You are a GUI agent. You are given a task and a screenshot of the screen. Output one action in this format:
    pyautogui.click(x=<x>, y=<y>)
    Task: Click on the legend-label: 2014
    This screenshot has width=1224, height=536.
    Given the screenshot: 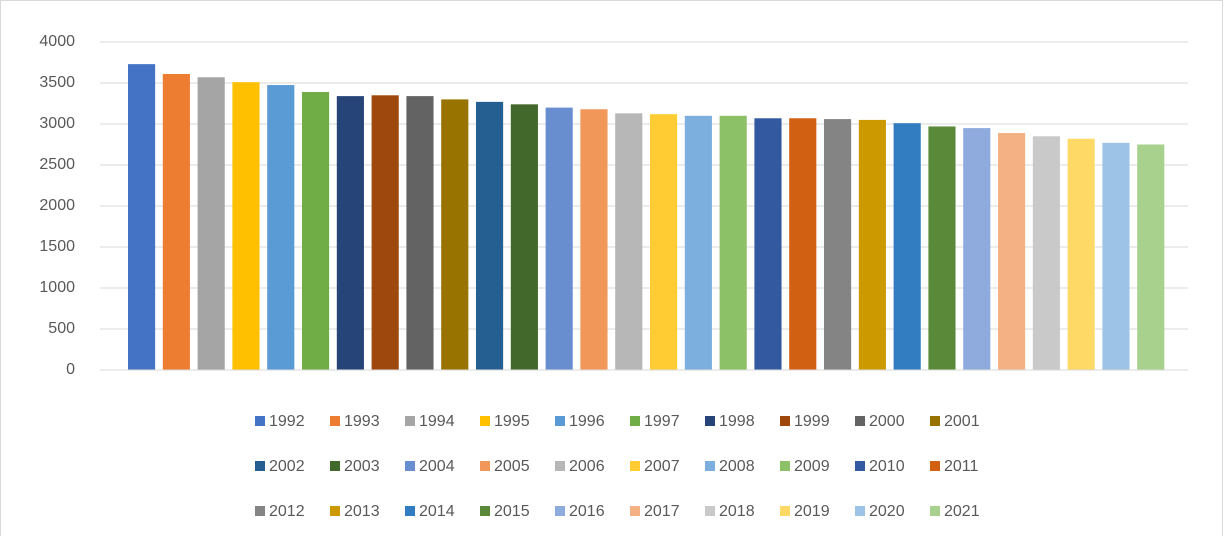 What is the action you would take?
    pyautogui.click(x=437, y=511)
    